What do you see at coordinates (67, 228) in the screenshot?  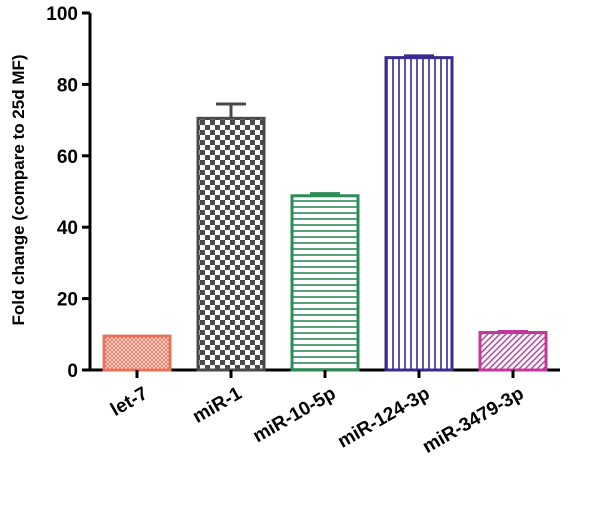 I see `y-tick-label: 40` at bounding box center [67, 228].